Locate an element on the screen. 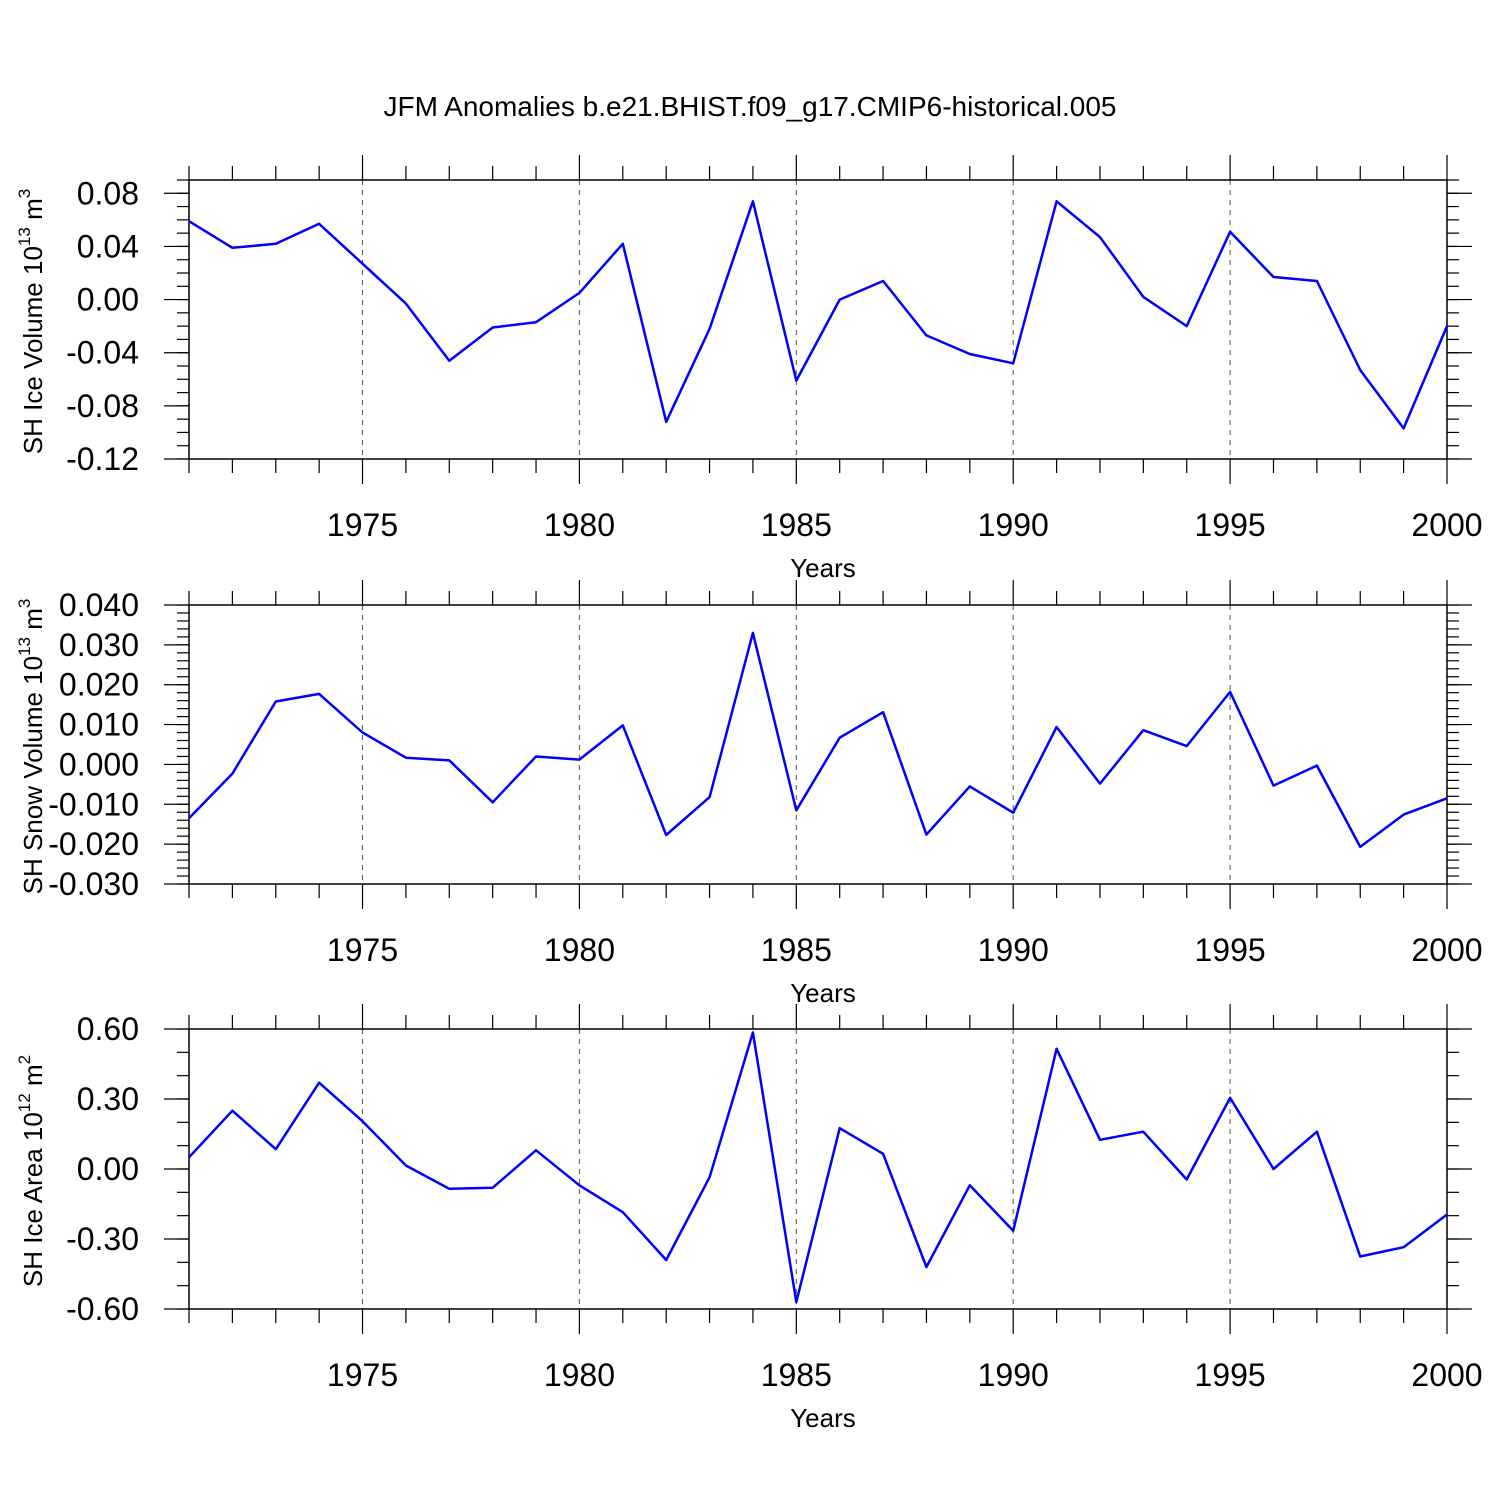 This screenshot has height=1500, width=1500. y-axis-title: SH Snow Volume 1013 m3 is located at coordinates (31, 747).